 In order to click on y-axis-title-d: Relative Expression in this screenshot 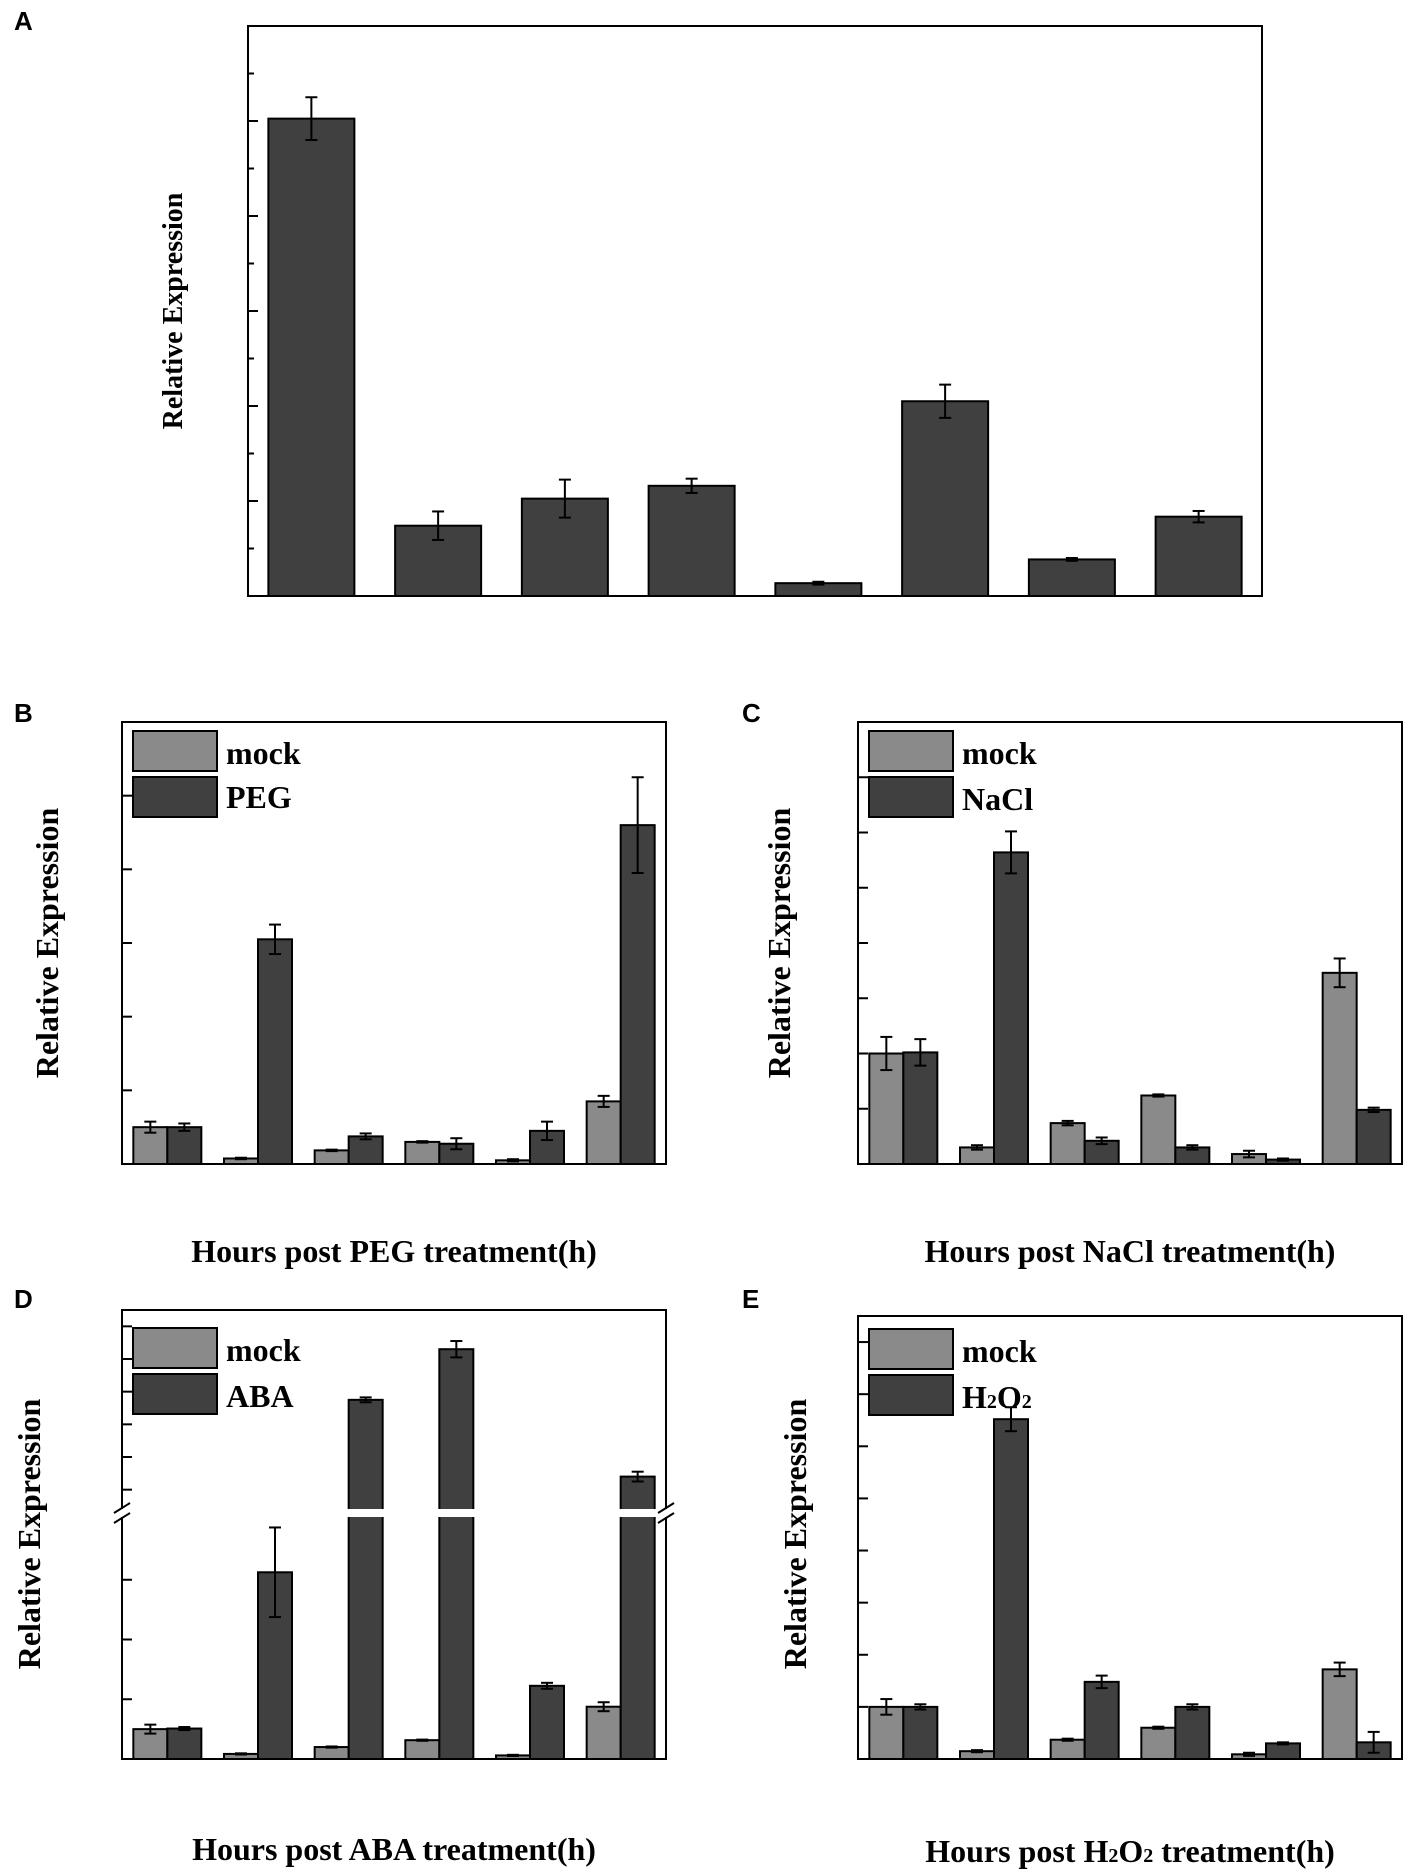, I will do `click(29, 1534)`.